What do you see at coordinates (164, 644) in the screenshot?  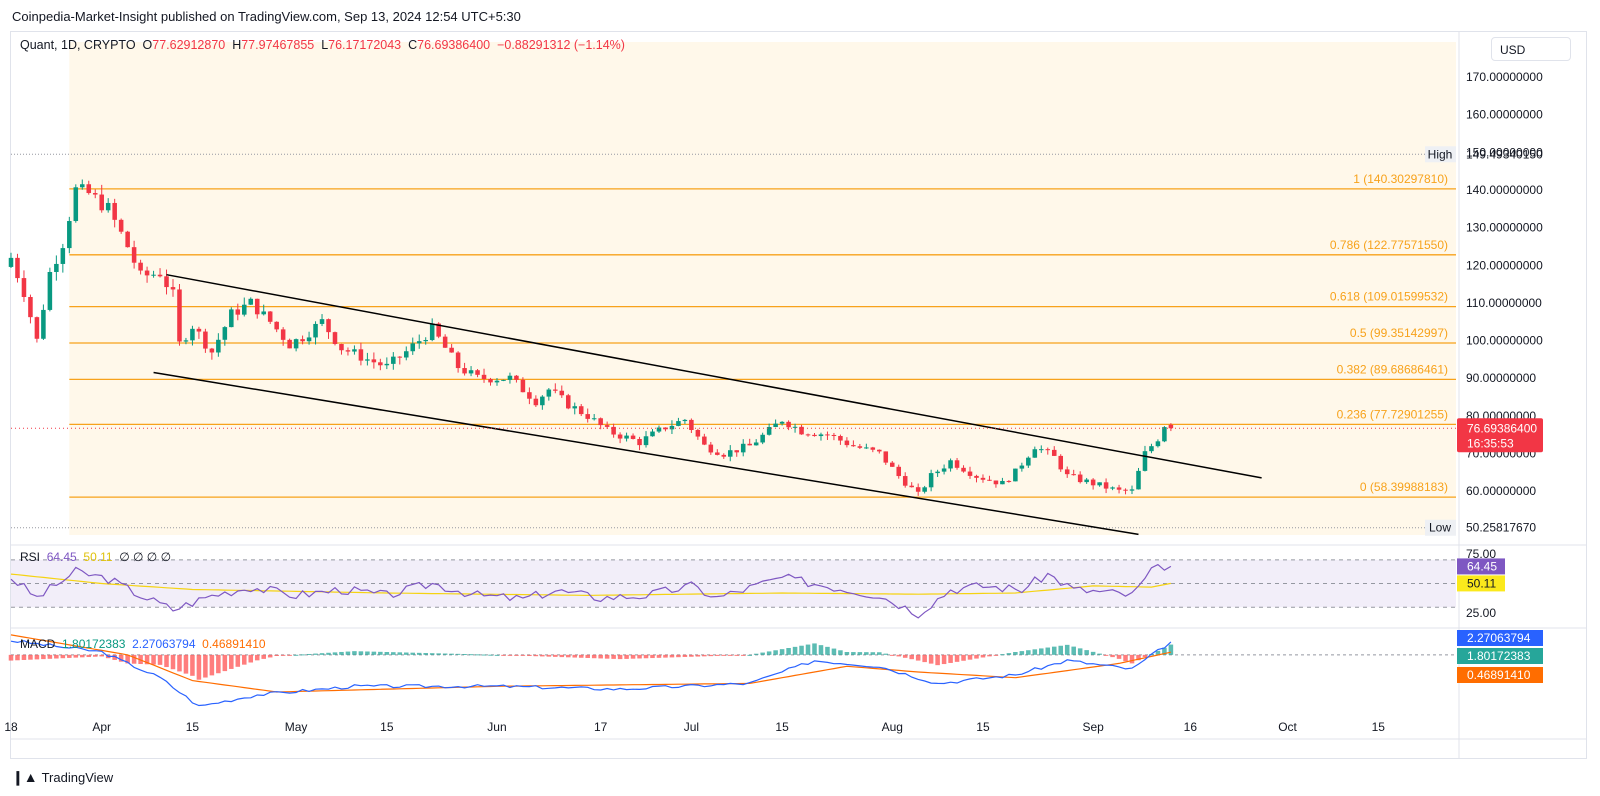 I see `macd-line-value: 2.27063794` at bounding box center [164, 644].